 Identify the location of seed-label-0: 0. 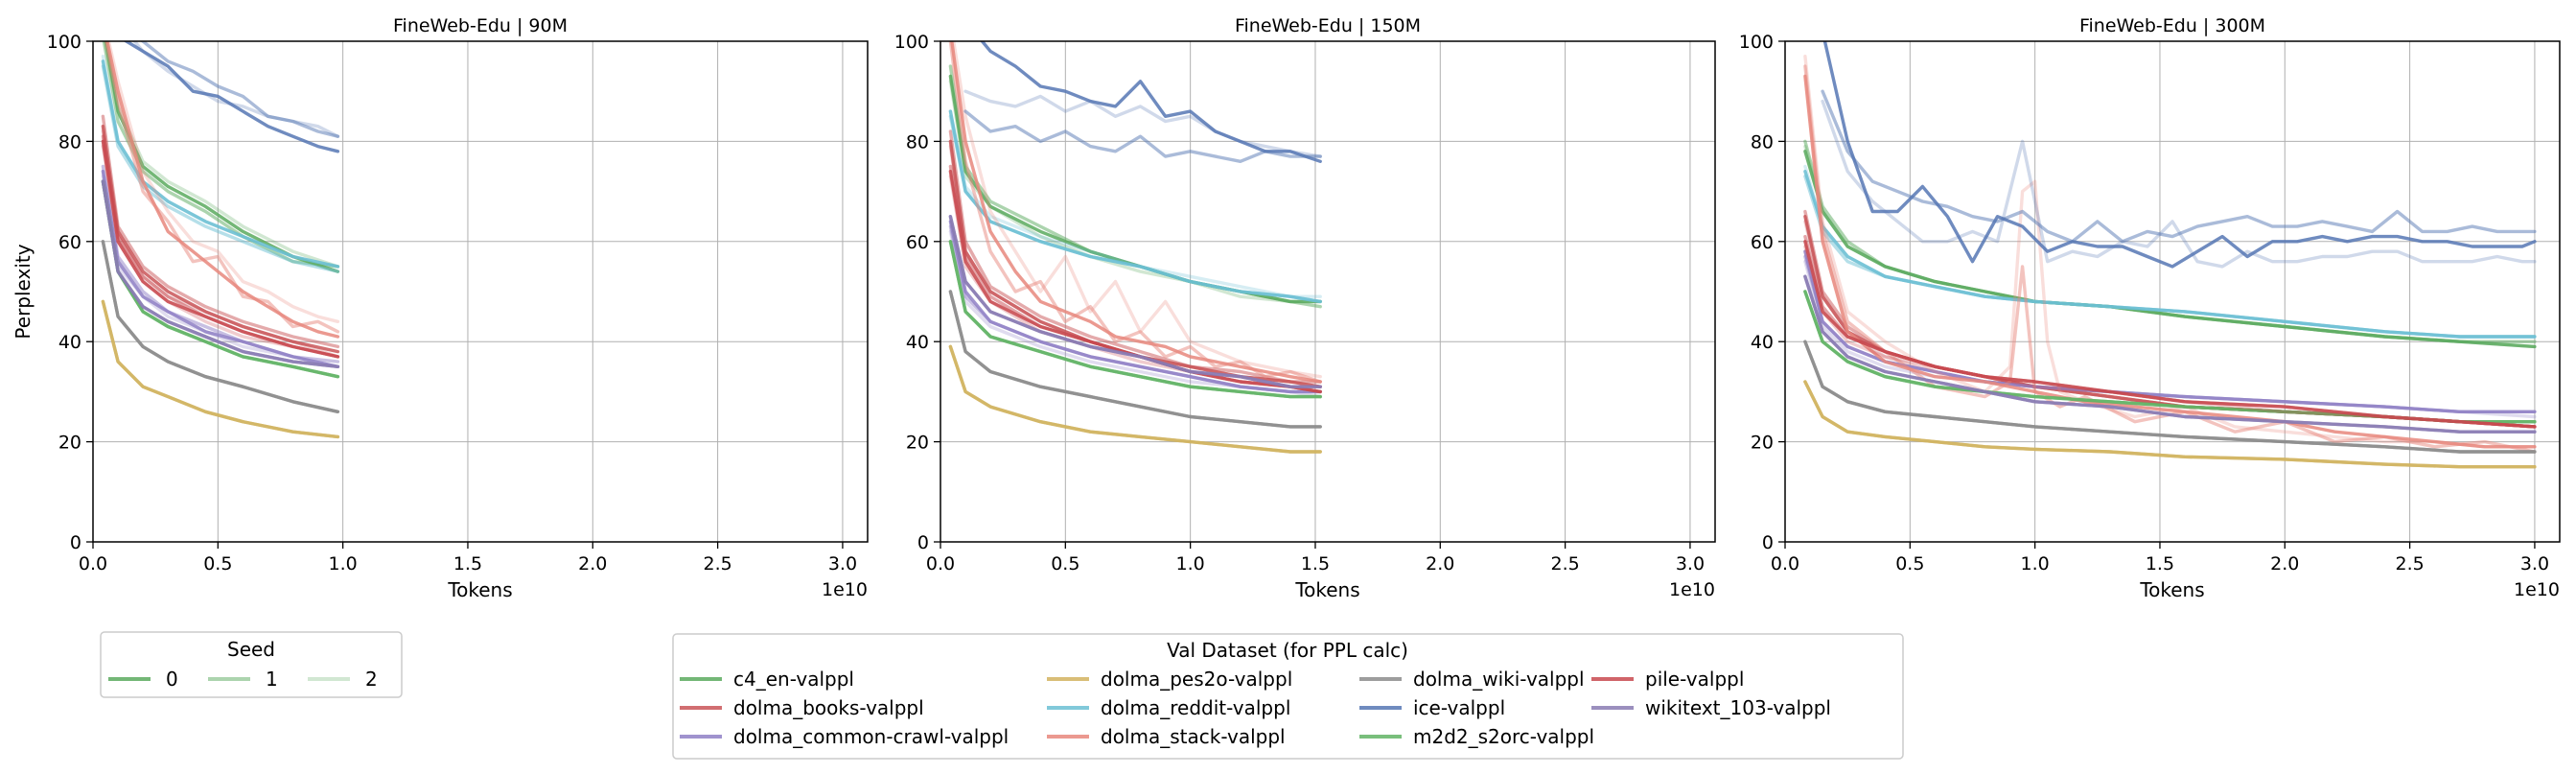
(172, 679).